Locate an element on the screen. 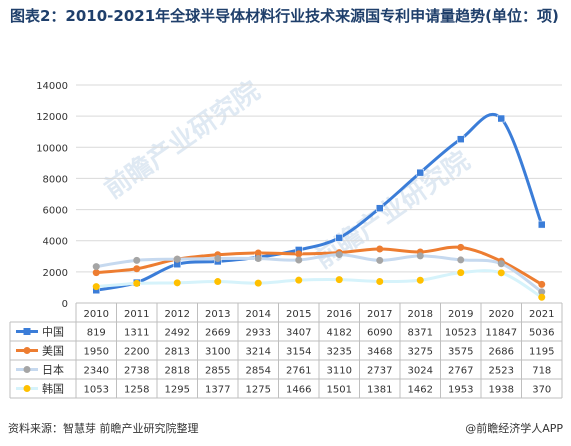 This screenshot has height=446, width=571. data-label: 3154 is located at coordinates (298, 352).